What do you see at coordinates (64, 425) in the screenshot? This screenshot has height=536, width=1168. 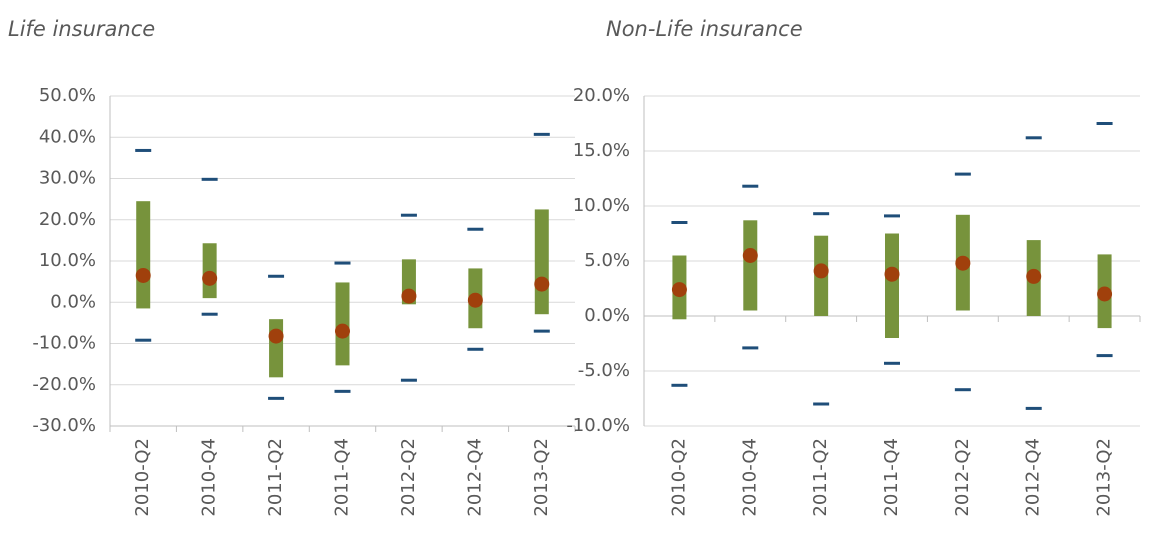 I see `y-tick-label: -30.0%` at bounding box center [64, 425].